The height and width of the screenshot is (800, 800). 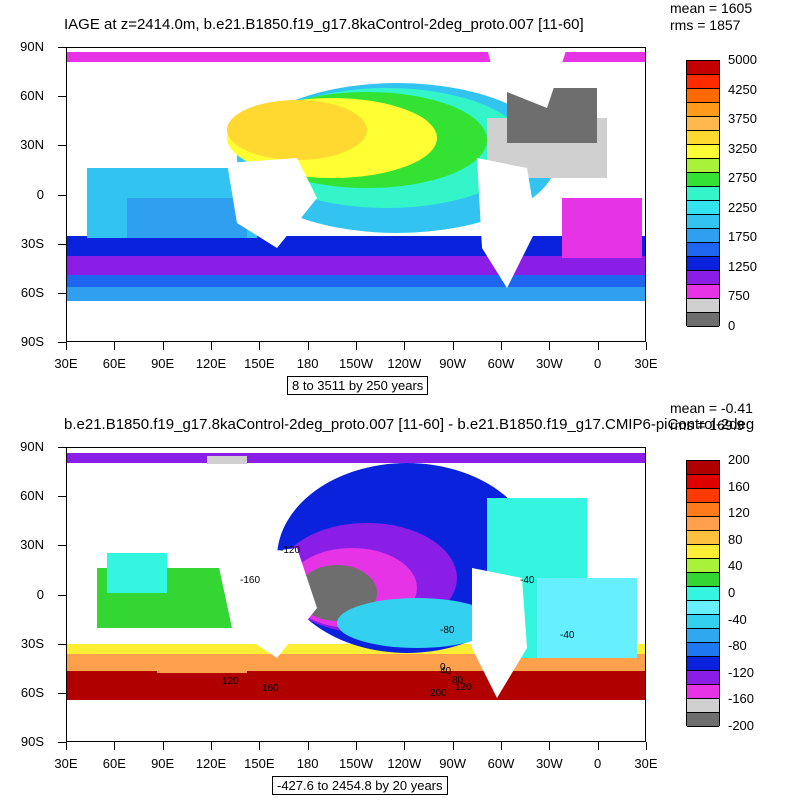 I want to click on top-contour-range: 8 to 3511 by 250 years, so click(x=358, y=385).